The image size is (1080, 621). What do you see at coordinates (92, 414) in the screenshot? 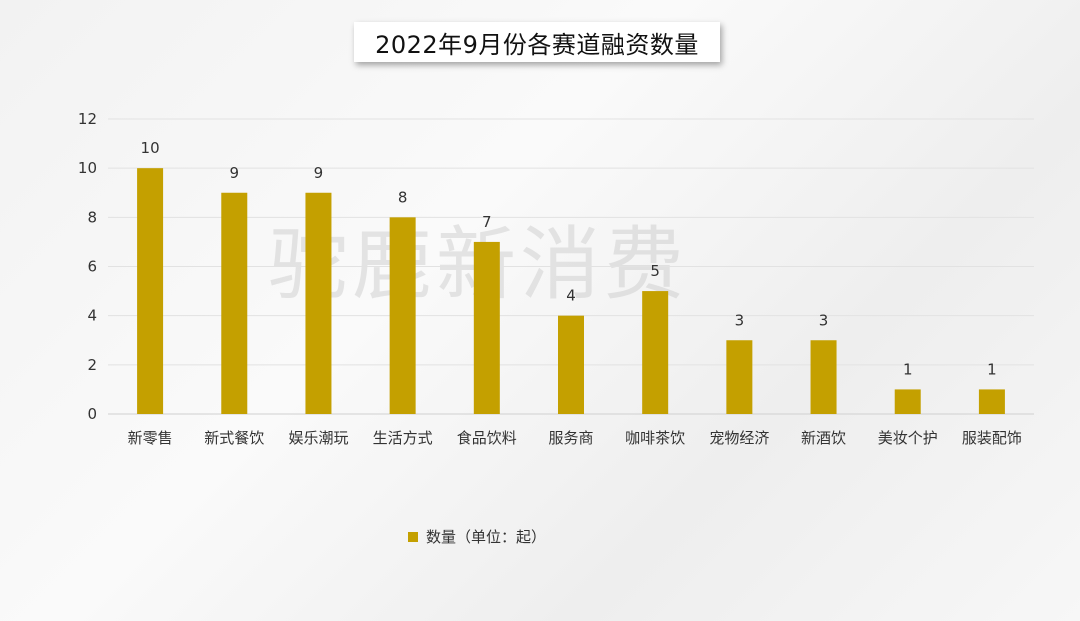
I see `y-tick-label: 0` at bounding box center [92, 414].